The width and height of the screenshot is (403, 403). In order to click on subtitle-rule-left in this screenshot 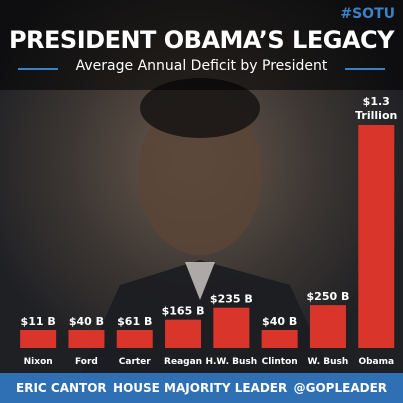, I will do `click(38, 69)`.